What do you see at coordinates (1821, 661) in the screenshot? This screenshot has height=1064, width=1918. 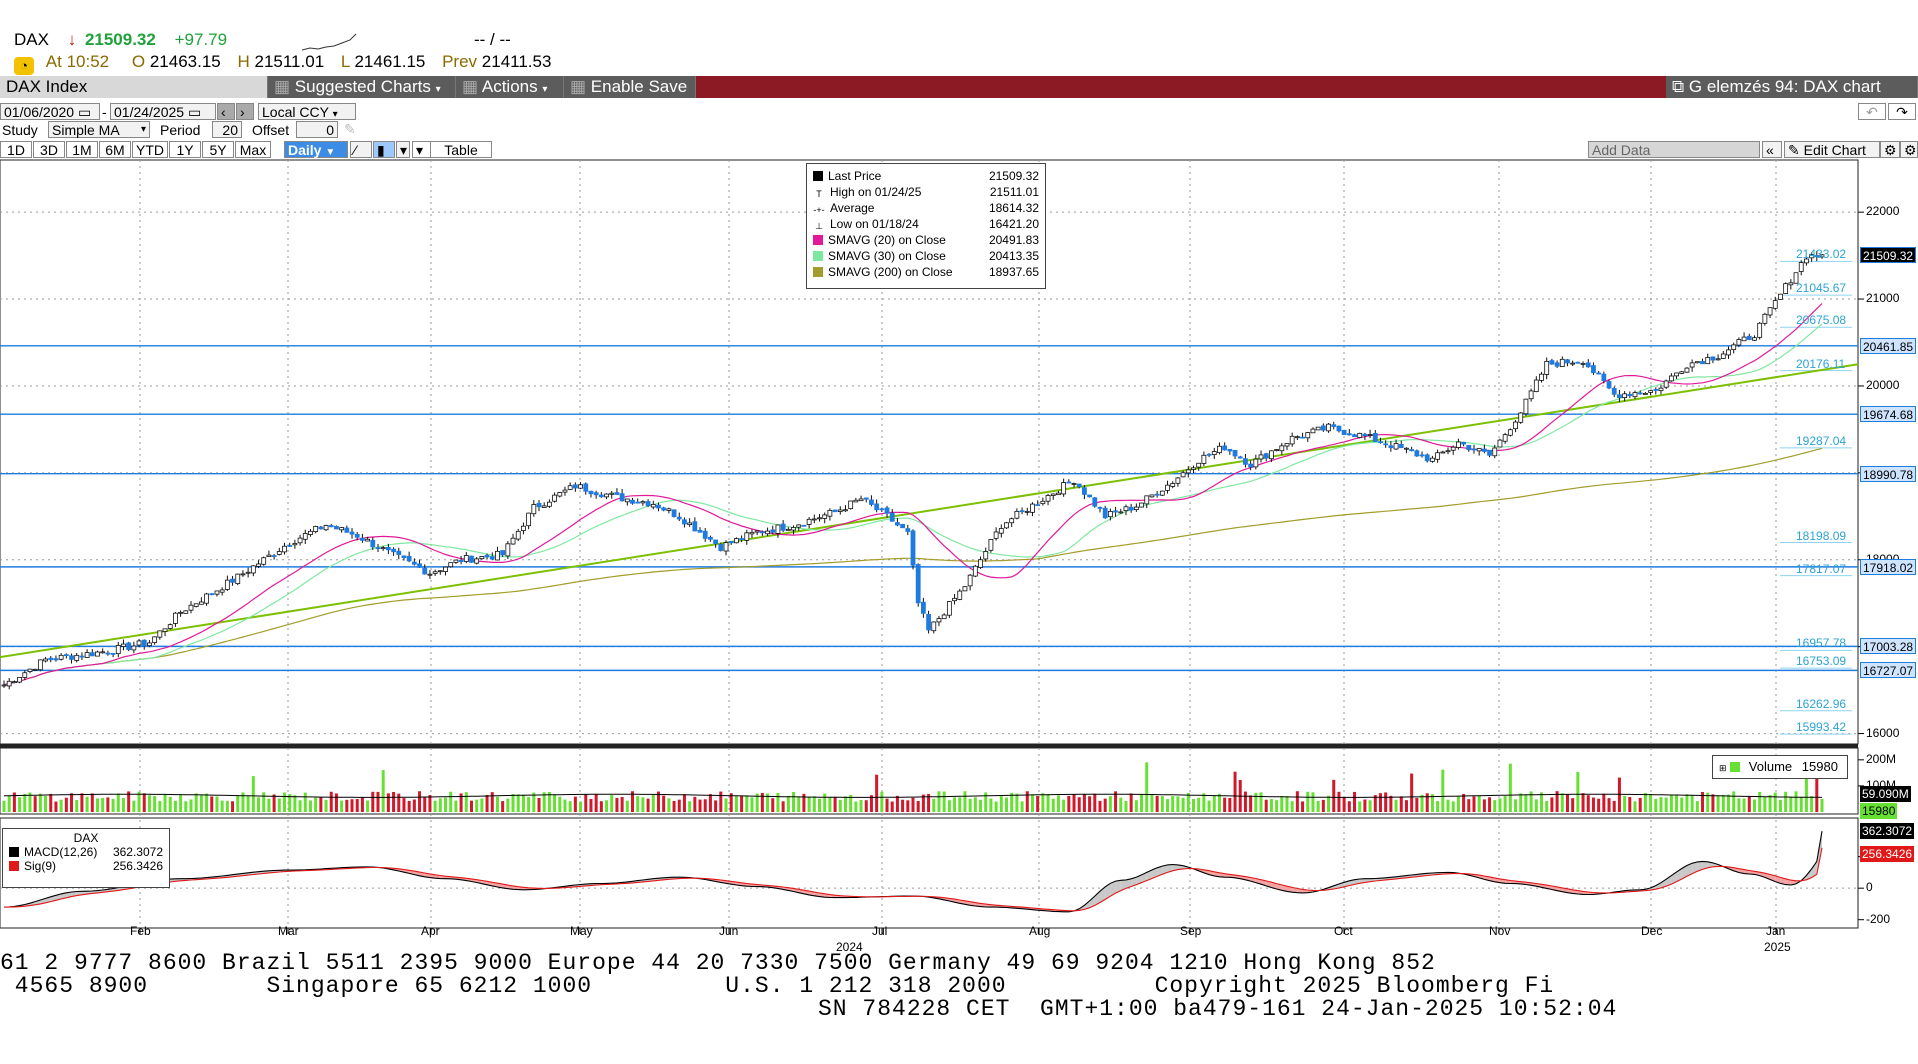 I see `fibonacci-level-label: 16753.09` at bounding box center [1821, 661].